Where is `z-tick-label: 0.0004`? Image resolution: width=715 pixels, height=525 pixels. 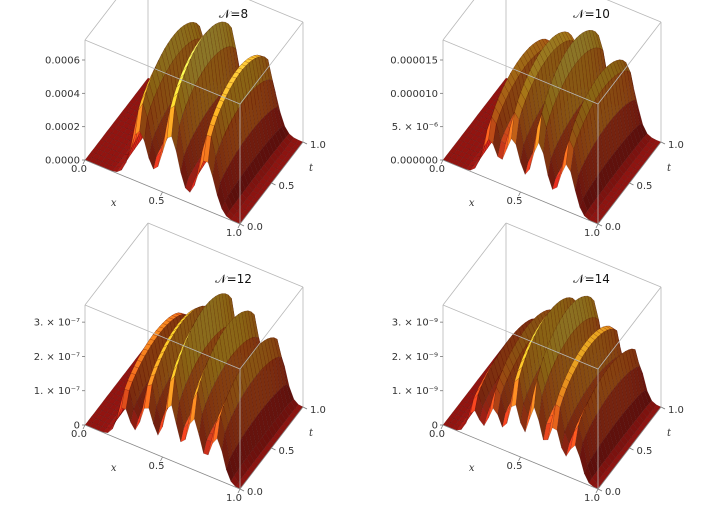
z-tick-label: 0.0004 is located at coordinates (62, 94).